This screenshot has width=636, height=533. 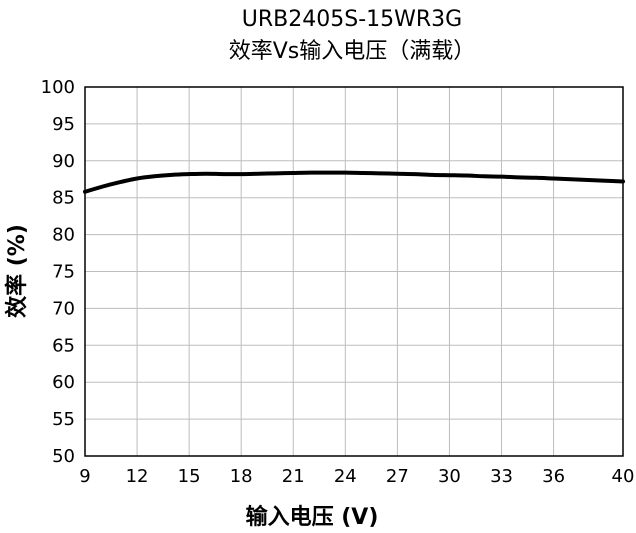 I want to click on y-tick-label: 65, so click(x=63, y=345).